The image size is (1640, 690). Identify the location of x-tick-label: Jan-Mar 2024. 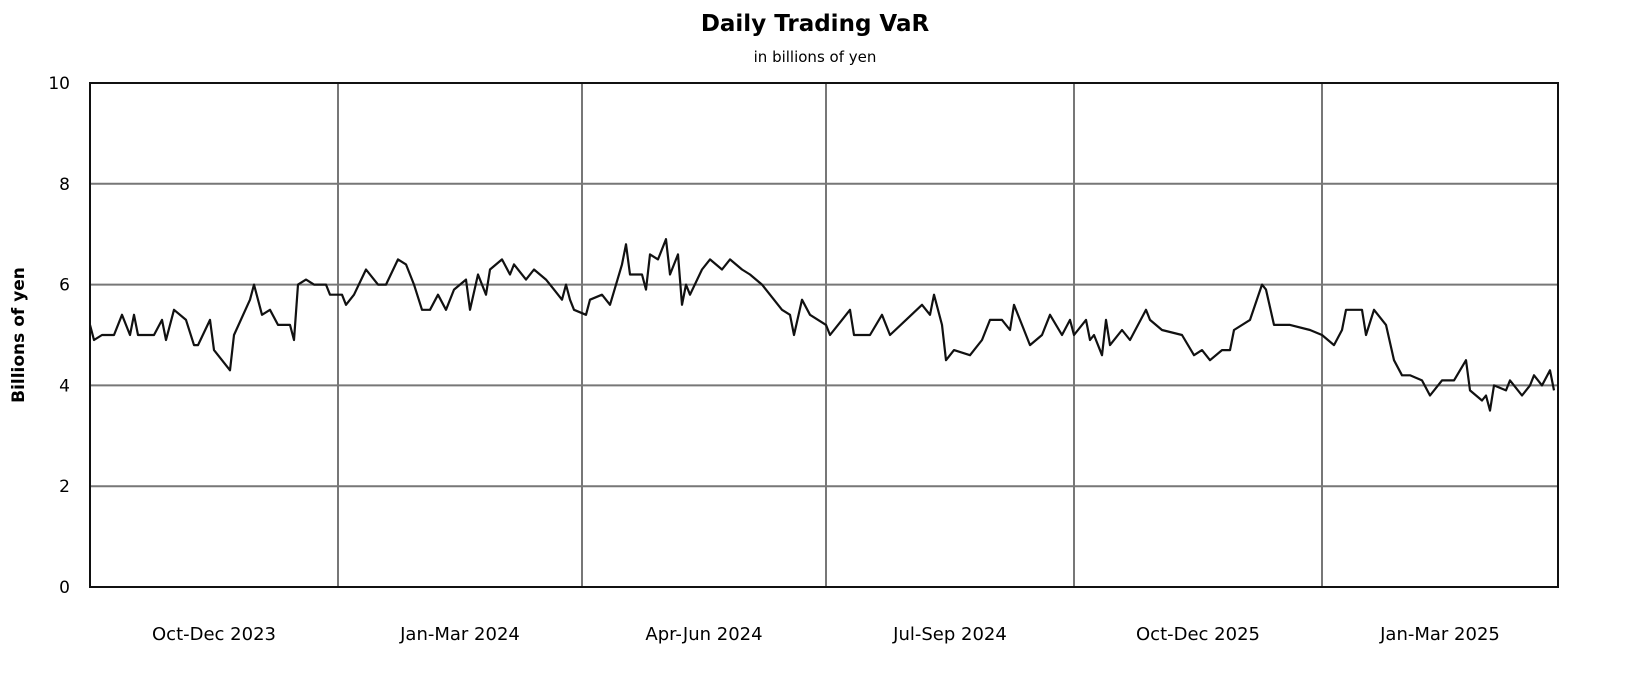
(459, 634).